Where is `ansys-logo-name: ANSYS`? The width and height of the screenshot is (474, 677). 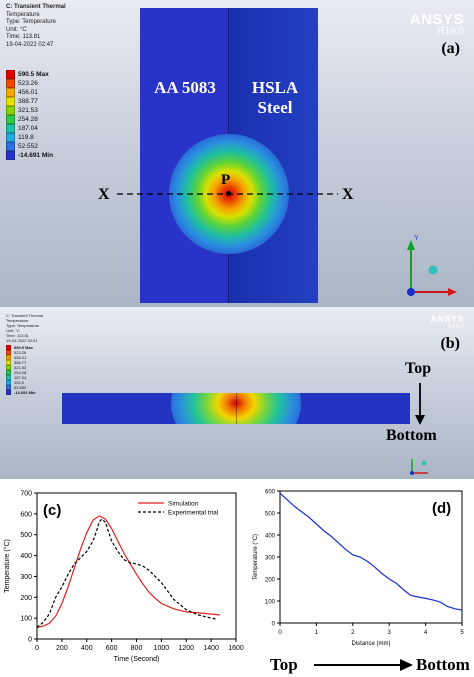 ansys-logo-name: ANSYS is located at coordinates (436, 19).